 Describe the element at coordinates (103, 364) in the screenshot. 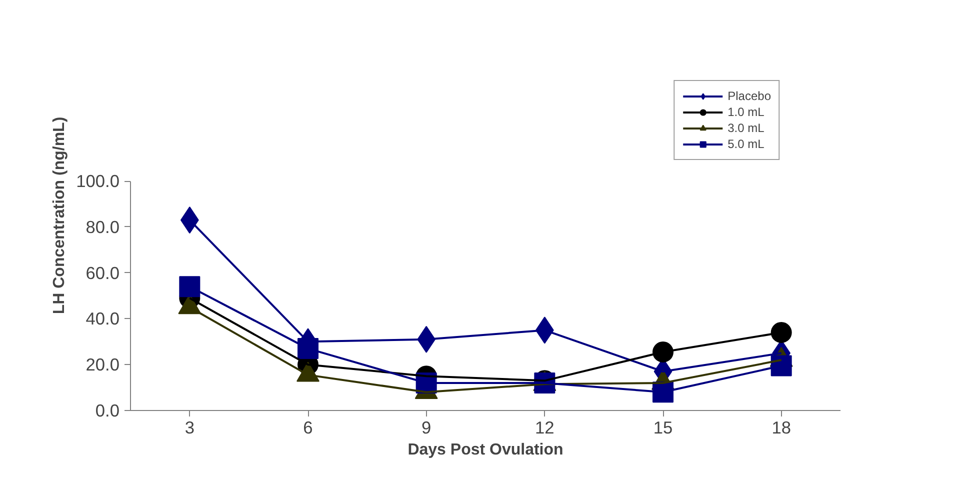

I see `y-tick-label: 20.0` at that location.